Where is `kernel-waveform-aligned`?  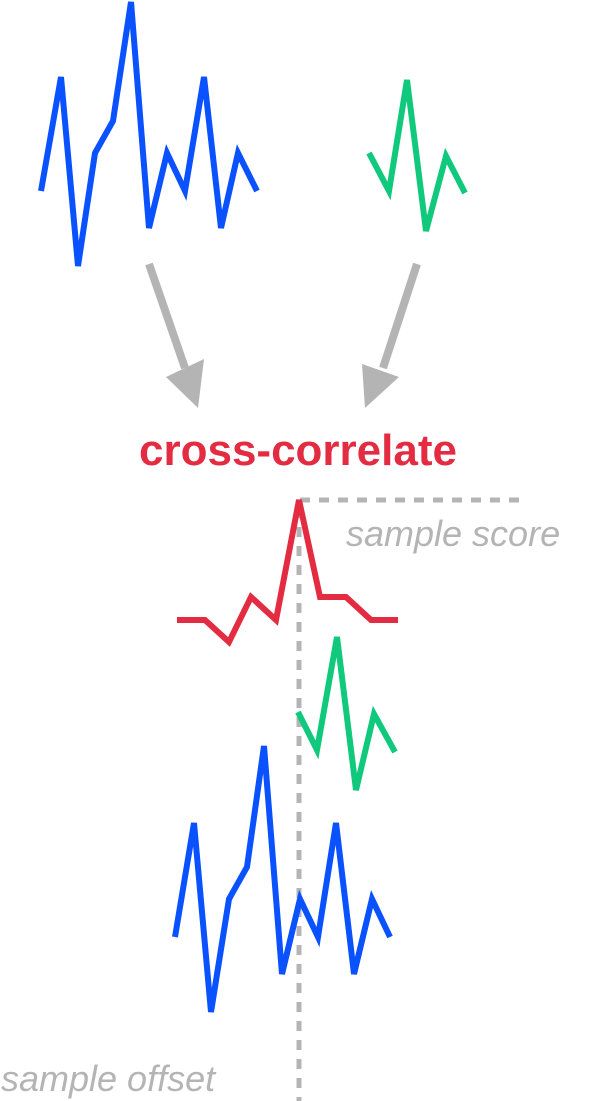
kernel-waveform-aligned is located at coordinates (346, 713).